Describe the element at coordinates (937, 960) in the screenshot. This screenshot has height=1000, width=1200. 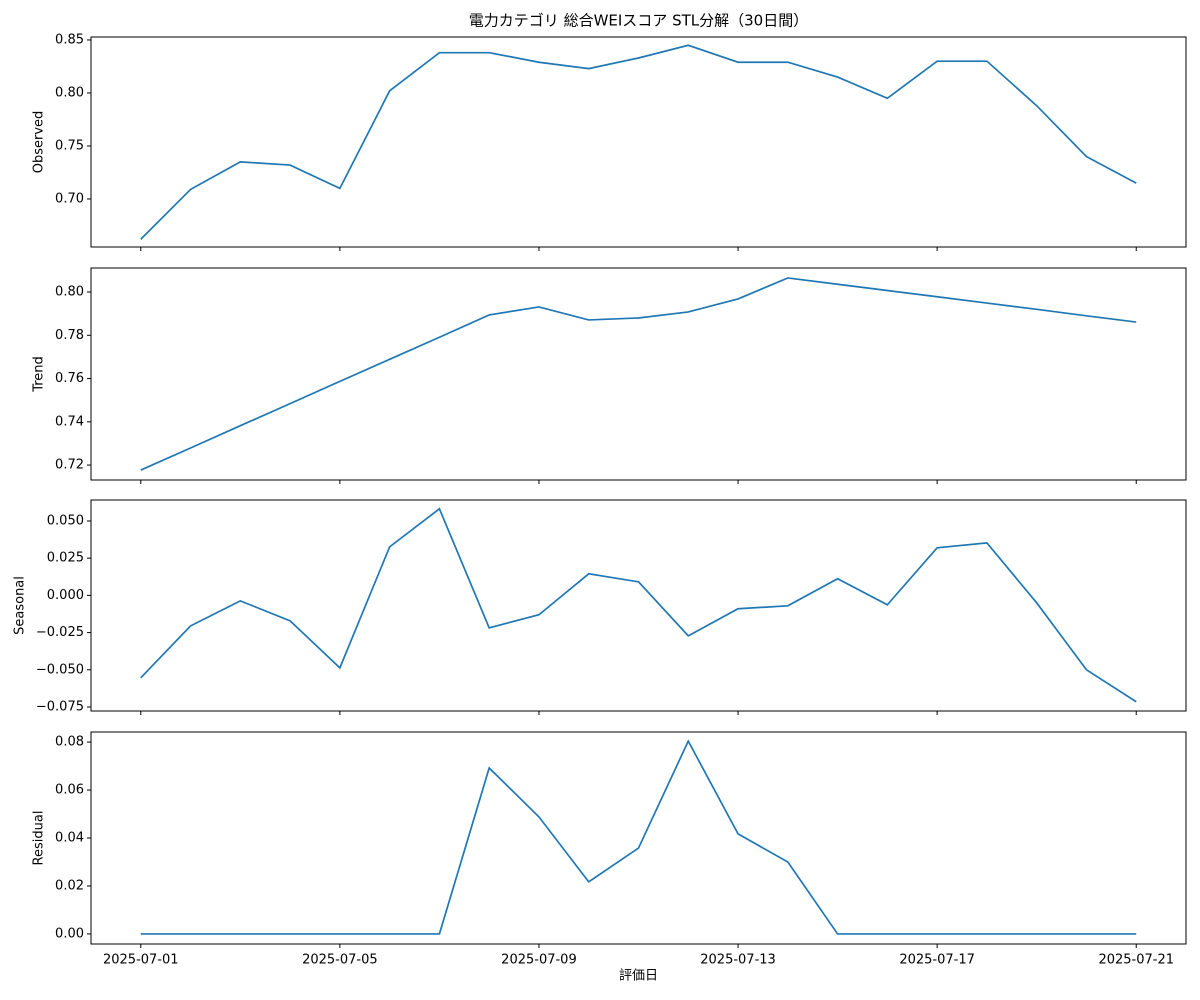
I see `x-tick-label: 2025-07-17` at that location.